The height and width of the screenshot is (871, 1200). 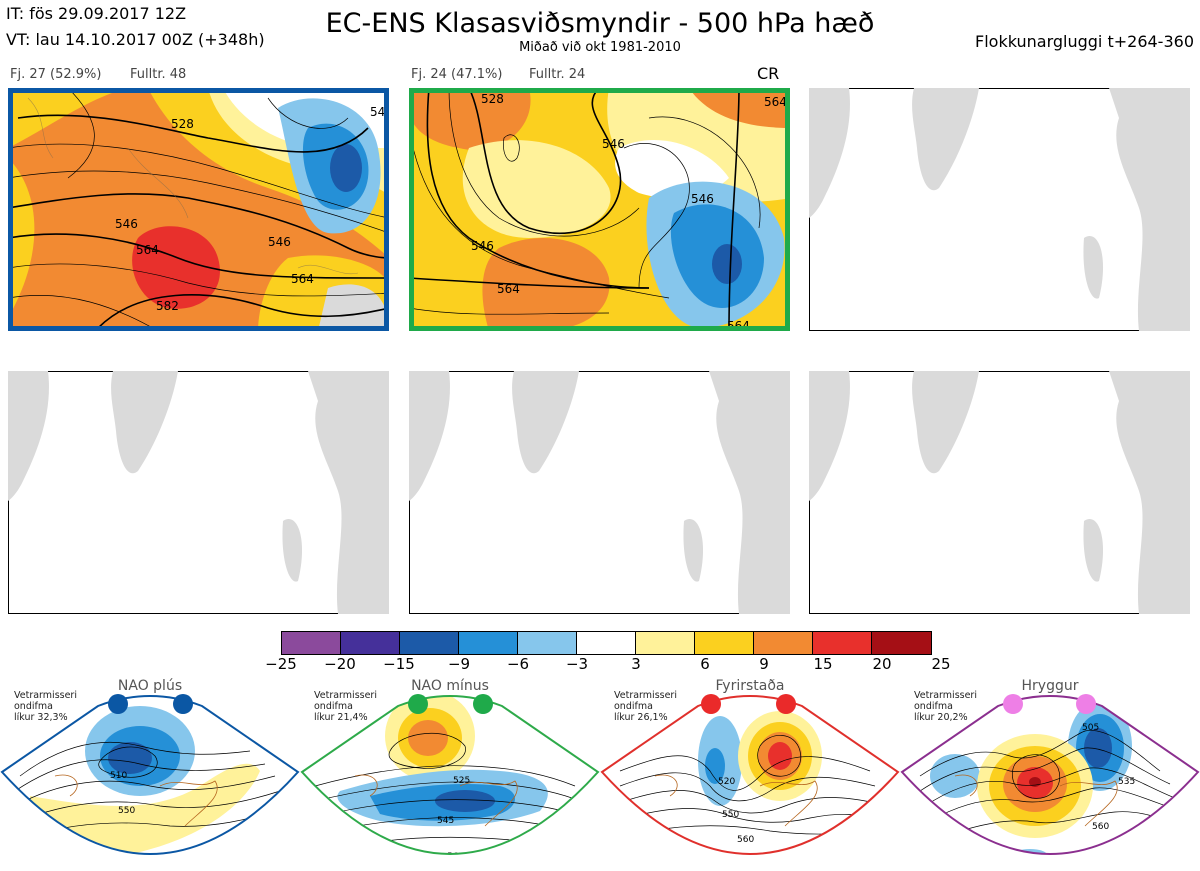 What do you see at coordinates (167, 306) in the screenshot?
I see `contour-label: 582` at bounding box center [167, 306].